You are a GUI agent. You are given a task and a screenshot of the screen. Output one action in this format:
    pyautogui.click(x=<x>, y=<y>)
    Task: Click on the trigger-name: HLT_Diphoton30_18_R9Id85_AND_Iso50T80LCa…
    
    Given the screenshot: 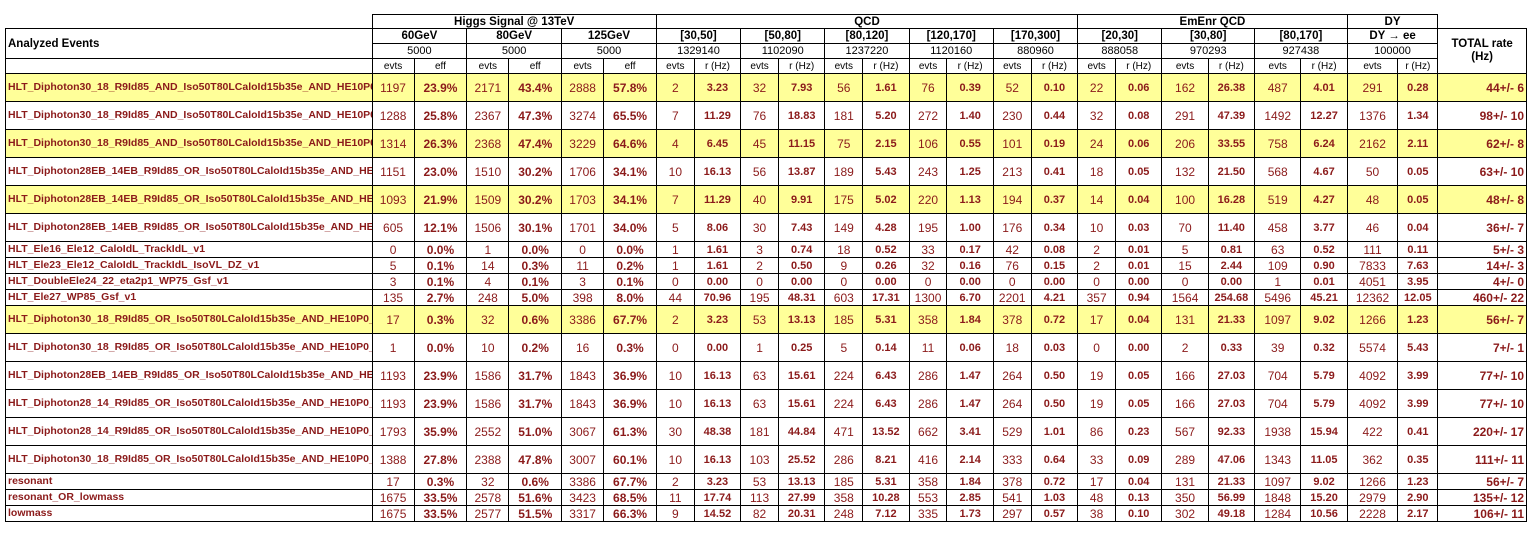 What is the action you would take?
    pyautogui.click(x=189, y=115)
    